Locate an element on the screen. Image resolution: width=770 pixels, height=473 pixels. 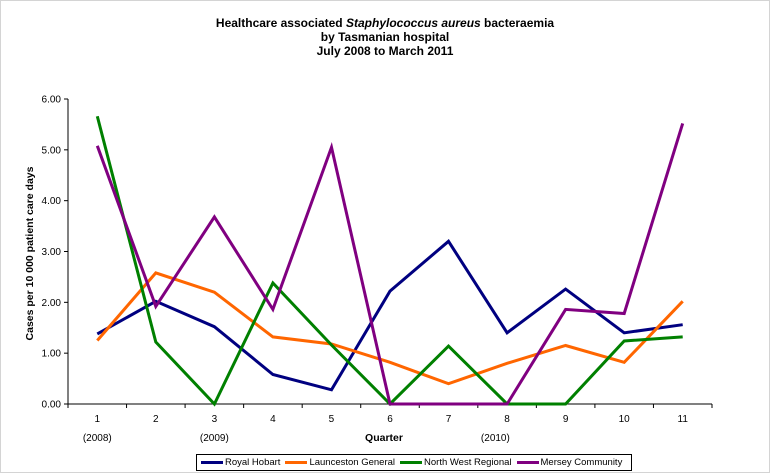
x-tick-label: 11 is located at coordinates (683, 419).